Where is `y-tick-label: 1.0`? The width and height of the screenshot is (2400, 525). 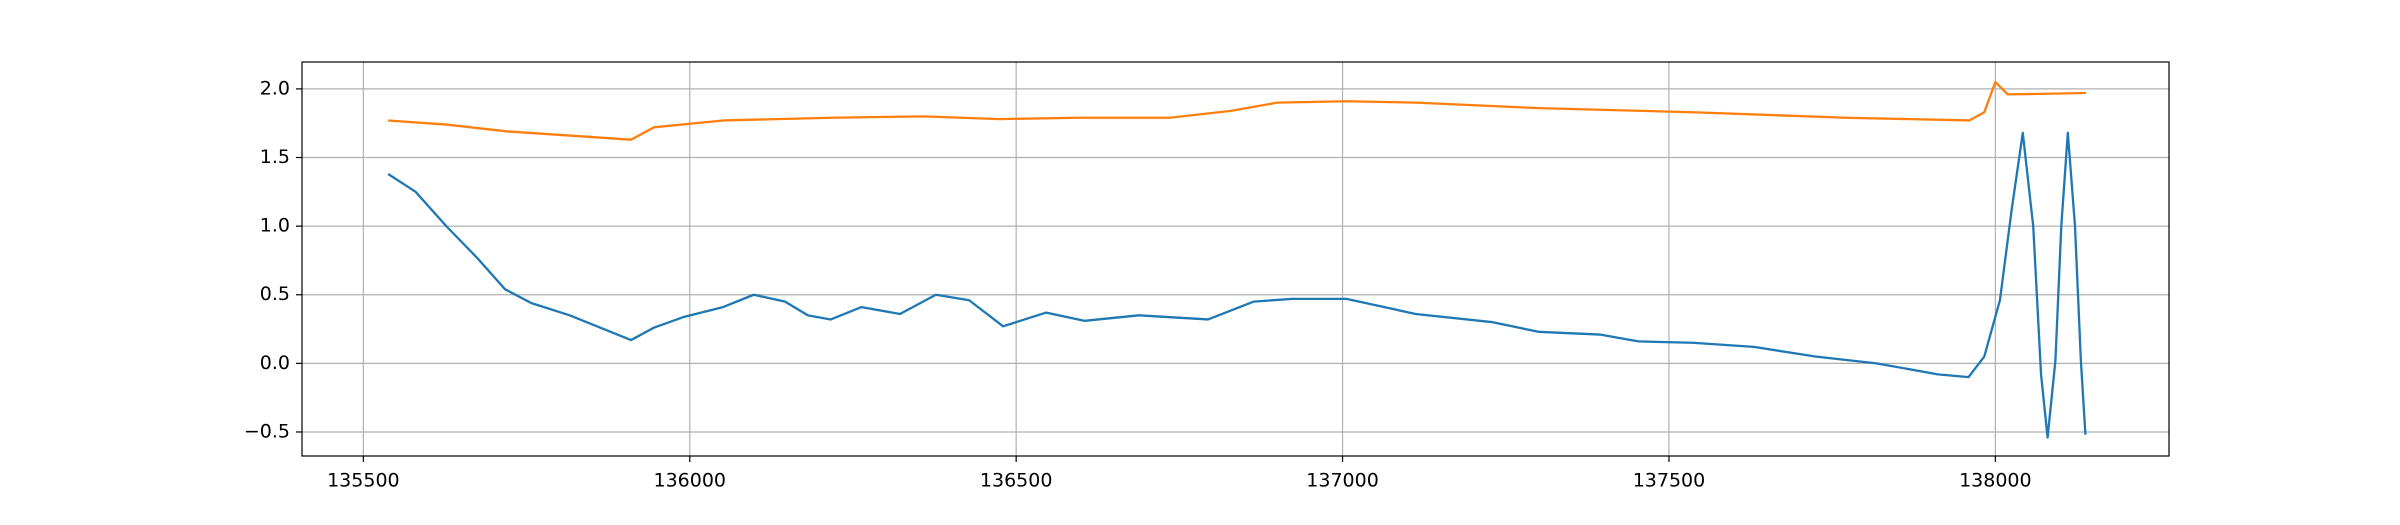
y-tick-label: 1.0 is located at coordinates (275, 226).